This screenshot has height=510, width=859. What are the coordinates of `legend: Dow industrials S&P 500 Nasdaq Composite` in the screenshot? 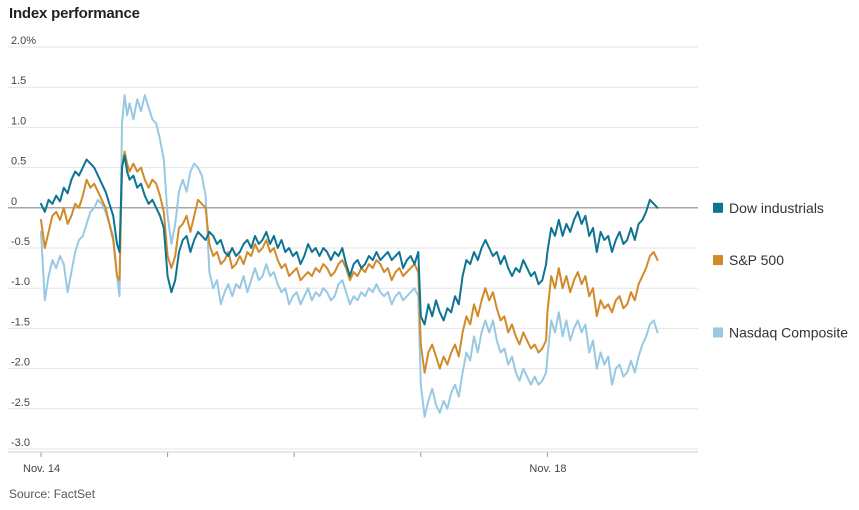 It's located at (780, 270).